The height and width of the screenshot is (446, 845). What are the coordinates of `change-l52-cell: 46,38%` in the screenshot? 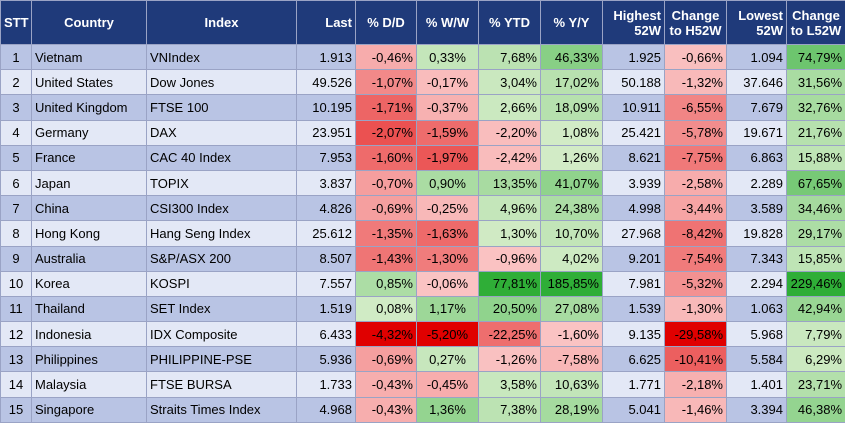 It's located at (815, 409).